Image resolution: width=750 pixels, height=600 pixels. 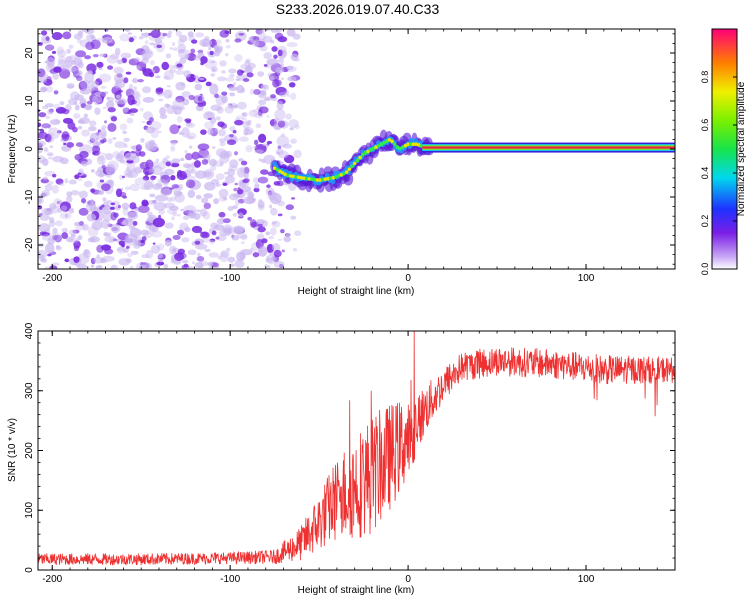 I want to click on spectrogram-noise-blobs, so click(x=170, y=149).